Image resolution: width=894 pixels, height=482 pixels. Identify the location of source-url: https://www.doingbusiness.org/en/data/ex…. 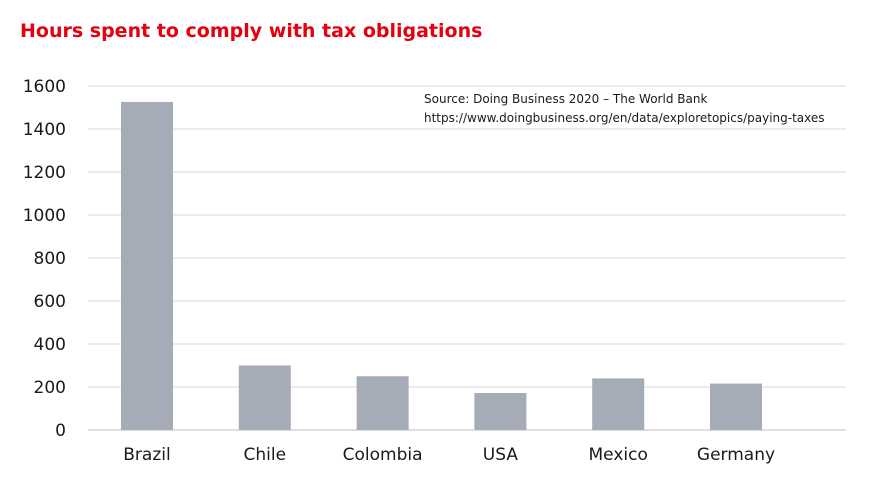
(624, 118).